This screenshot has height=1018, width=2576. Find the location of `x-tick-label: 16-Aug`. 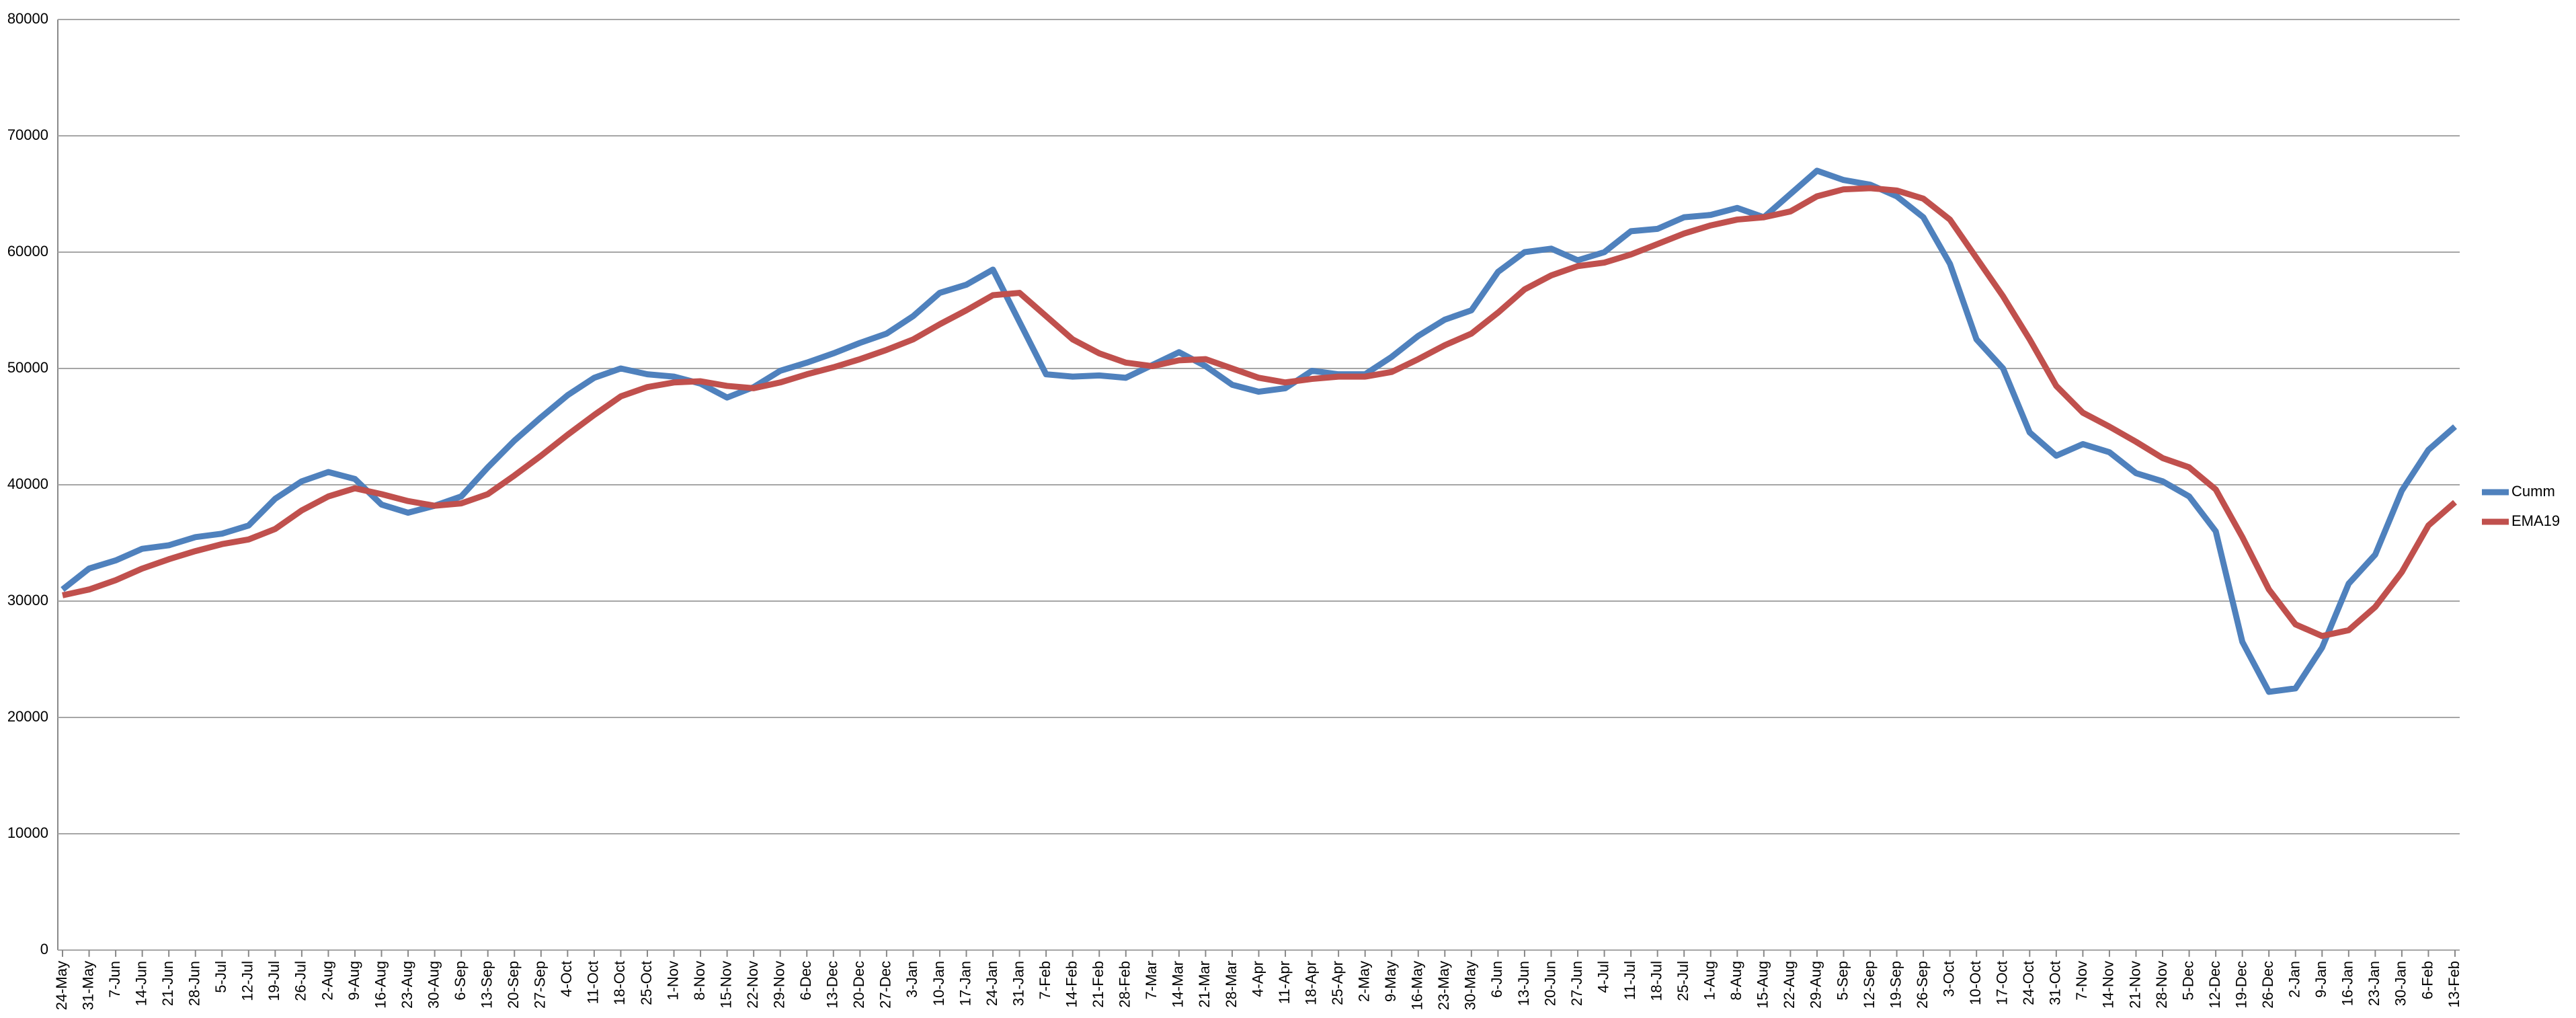

x-tick-label: 16-Aug is located at coordinates (380, 985).